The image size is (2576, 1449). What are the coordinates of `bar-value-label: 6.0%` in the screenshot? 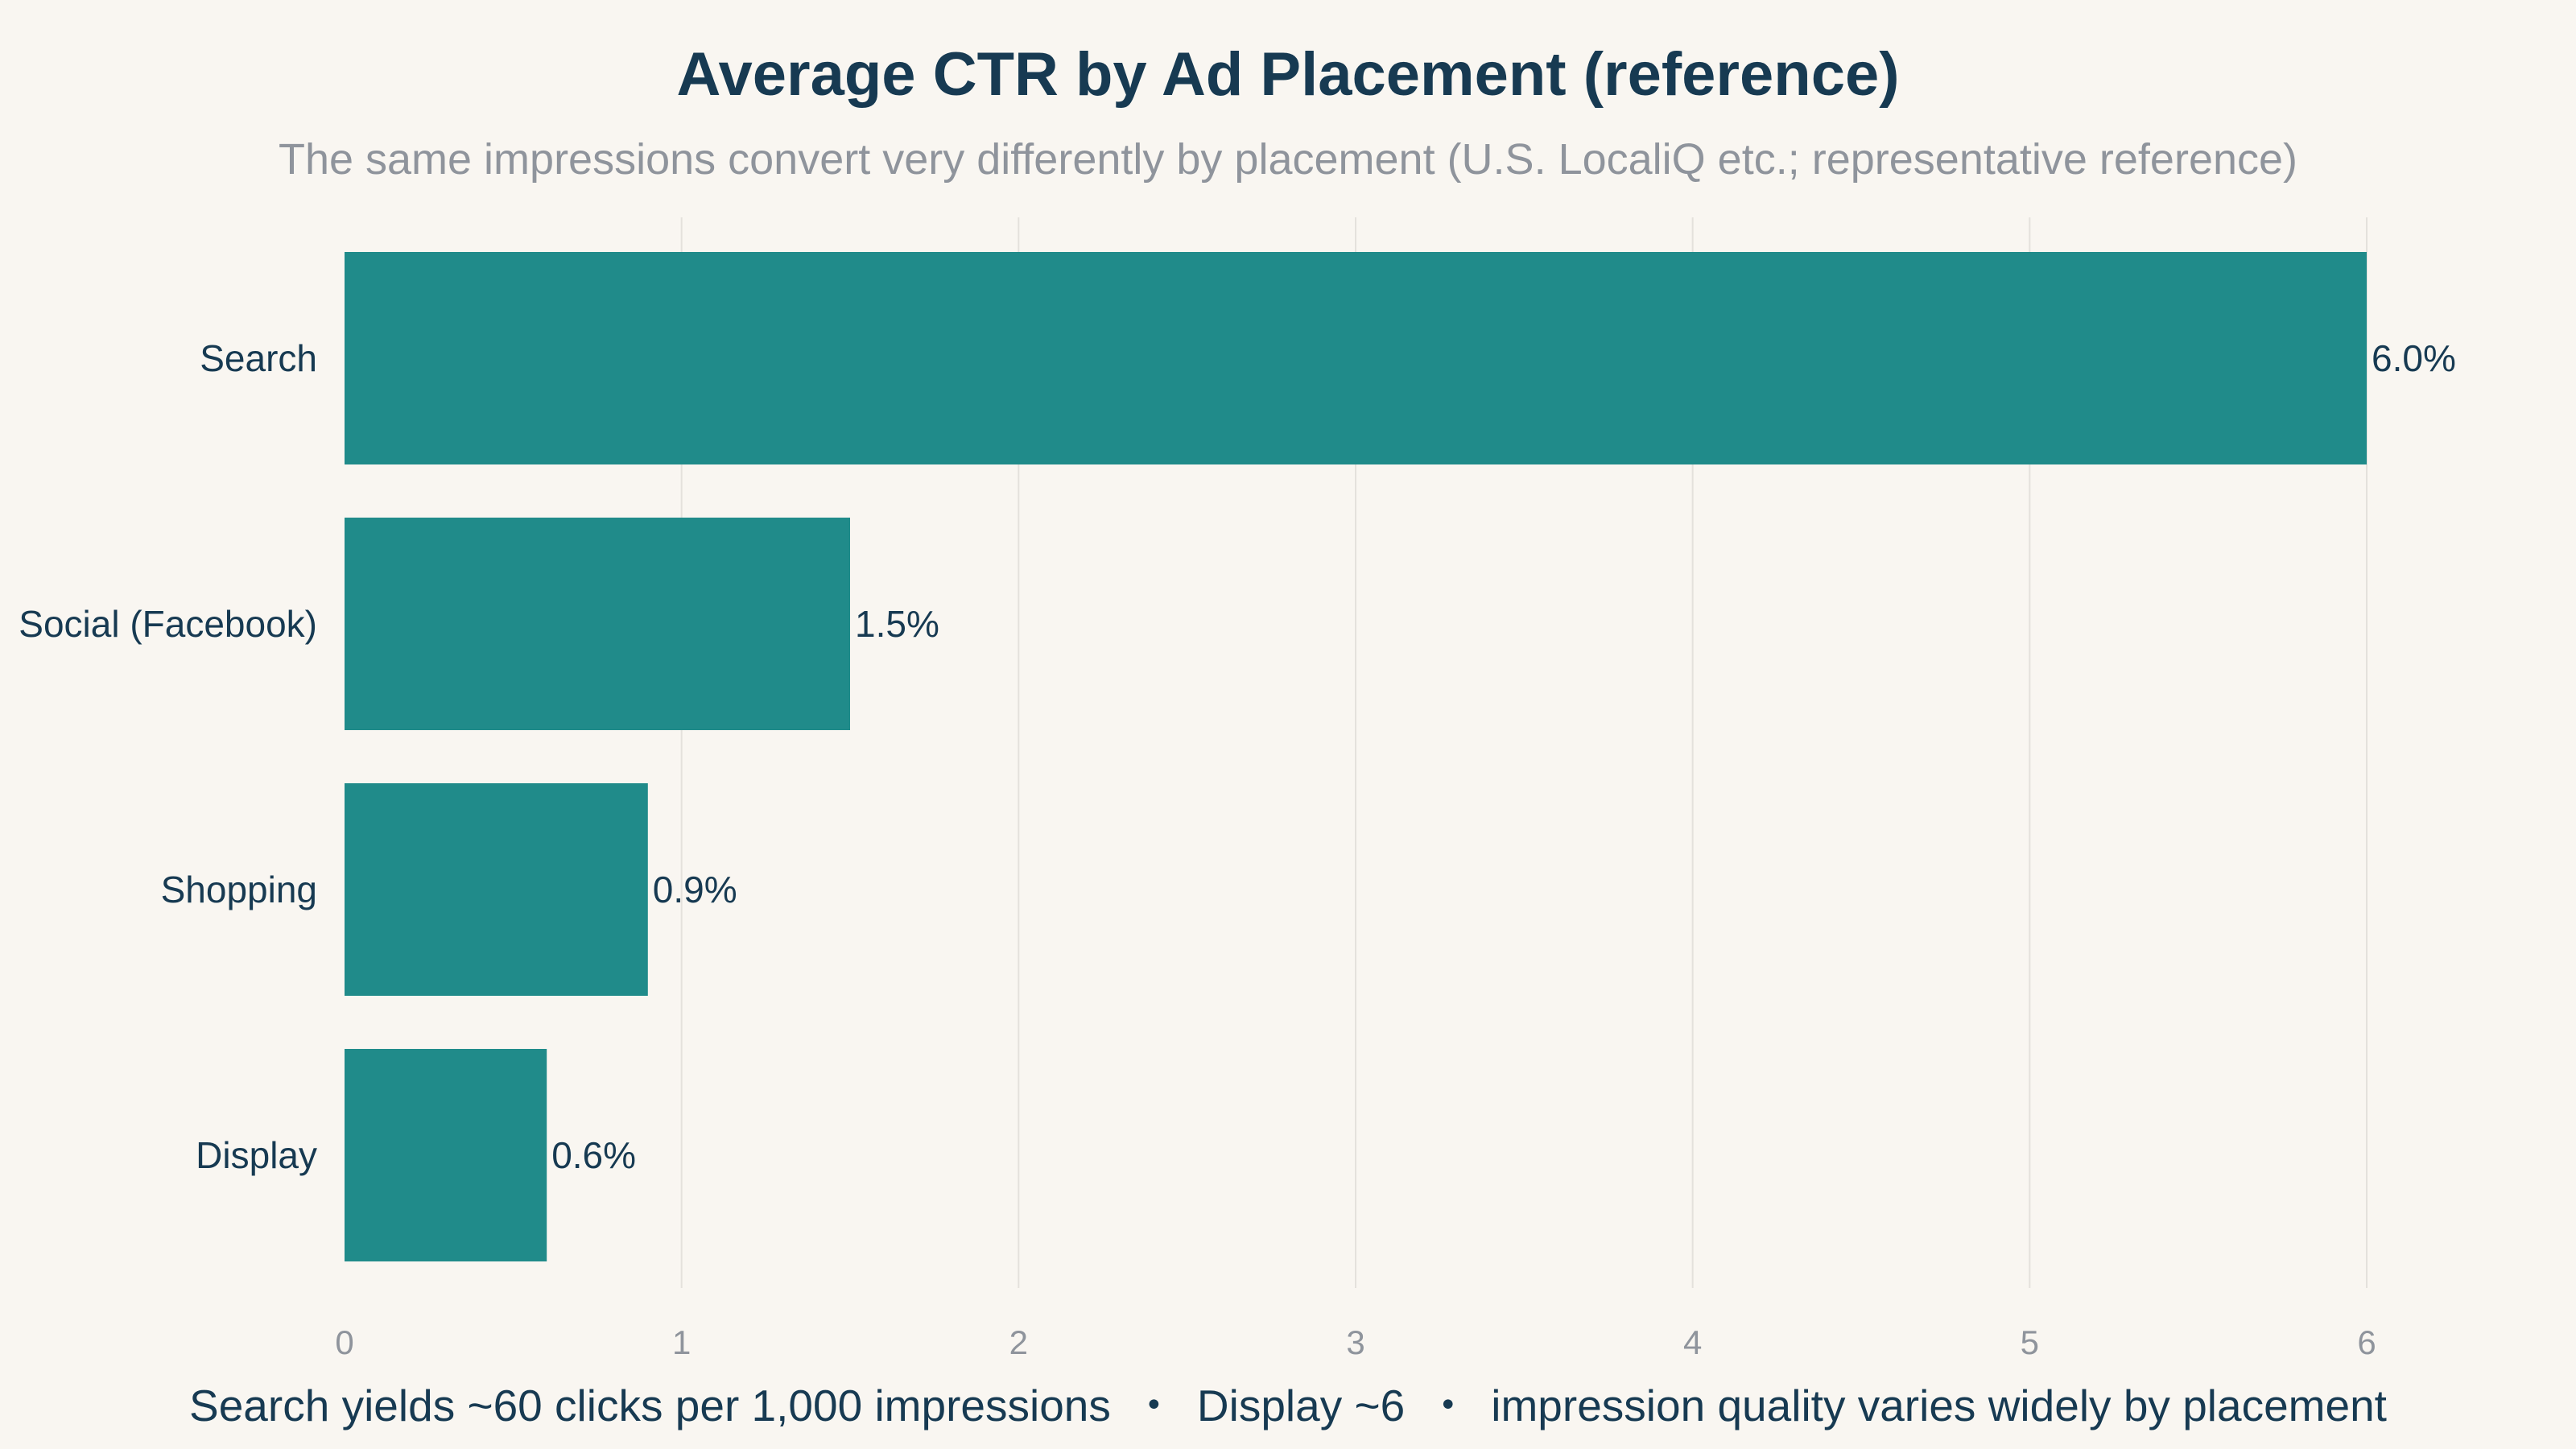 It's located at (2414, 358).